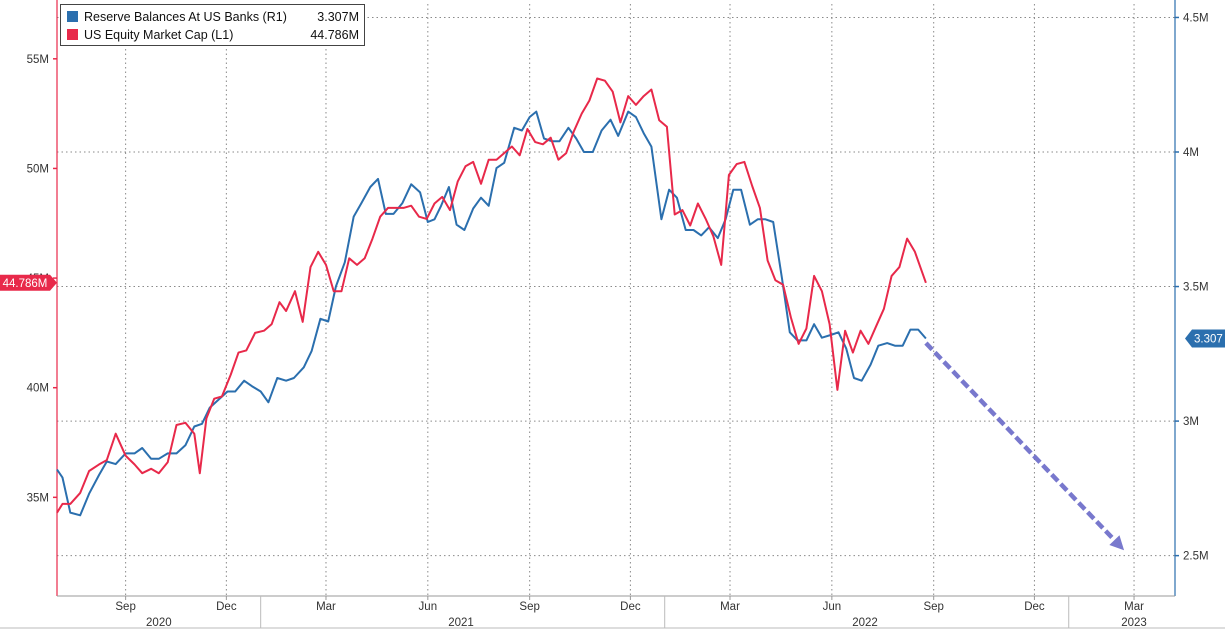 The image size is (1225, 629). Describe the element at coordinates (38, 169) in the screenshot. I see `left-axis-tick-label: 50M` at that location.